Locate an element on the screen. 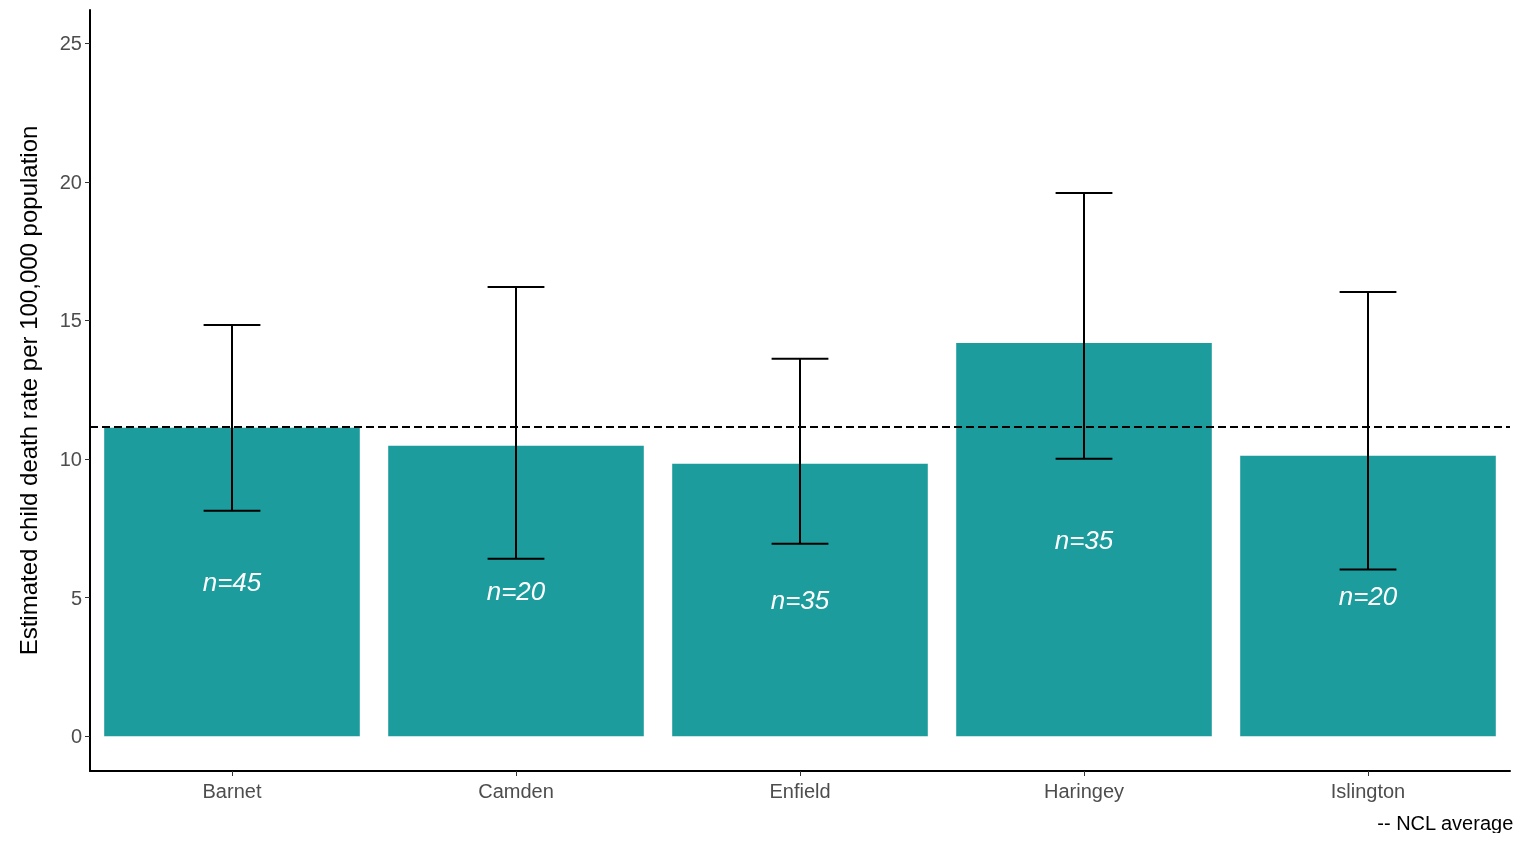 The image size is (1524, 841). y-tick-label: 15 is located at coordinates (70, 320).